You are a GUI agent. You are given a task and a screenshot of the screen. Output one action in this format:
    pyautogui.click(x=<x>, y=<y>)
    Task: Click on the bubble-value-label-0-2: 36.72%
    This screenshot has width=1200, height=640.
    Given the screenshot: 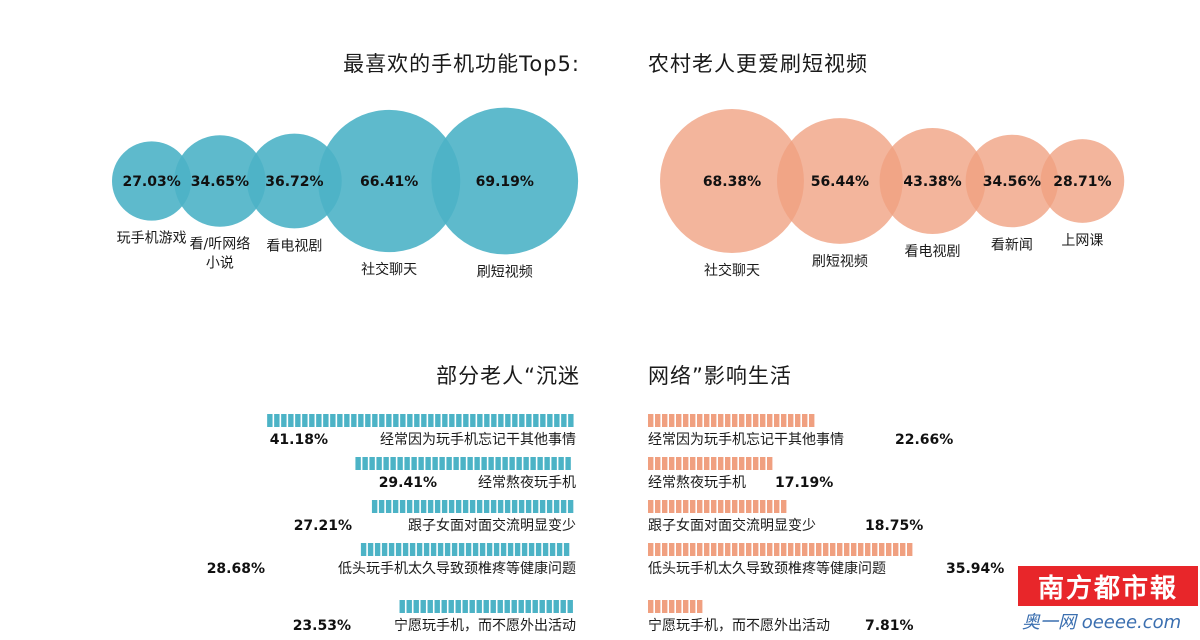 What is the action you would take?
    pyautogui.click(x=294, y=182)
    